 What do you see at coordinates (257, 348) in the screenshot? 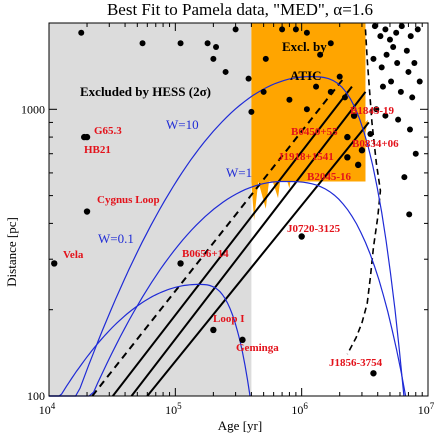
I see `source-label-7: Geminga` at bounding box center [257, 348].